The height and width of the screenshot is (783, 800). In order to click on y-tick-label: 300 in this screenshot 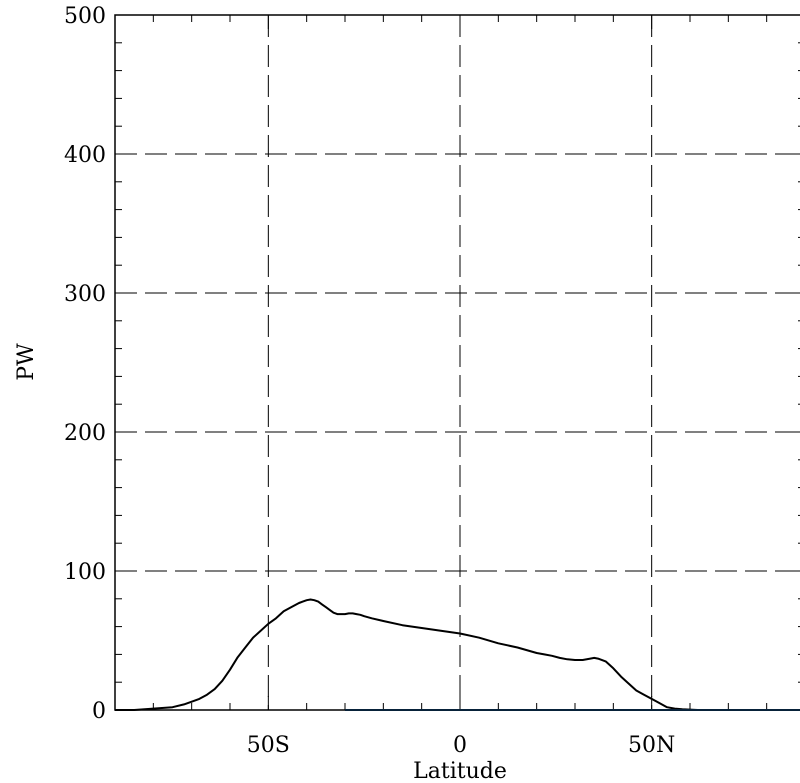, I will do `click(85, 294)`.